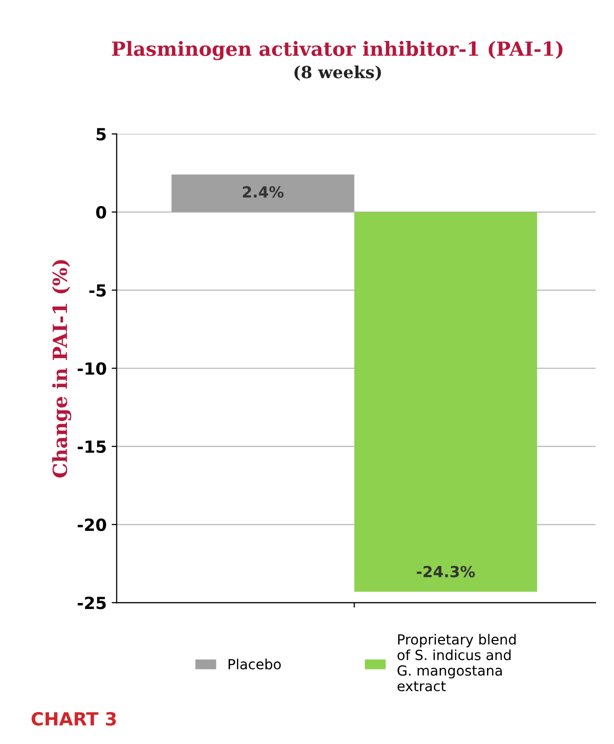  I want to click on chart-subtitle: (8 weeks), so click(337, 73).